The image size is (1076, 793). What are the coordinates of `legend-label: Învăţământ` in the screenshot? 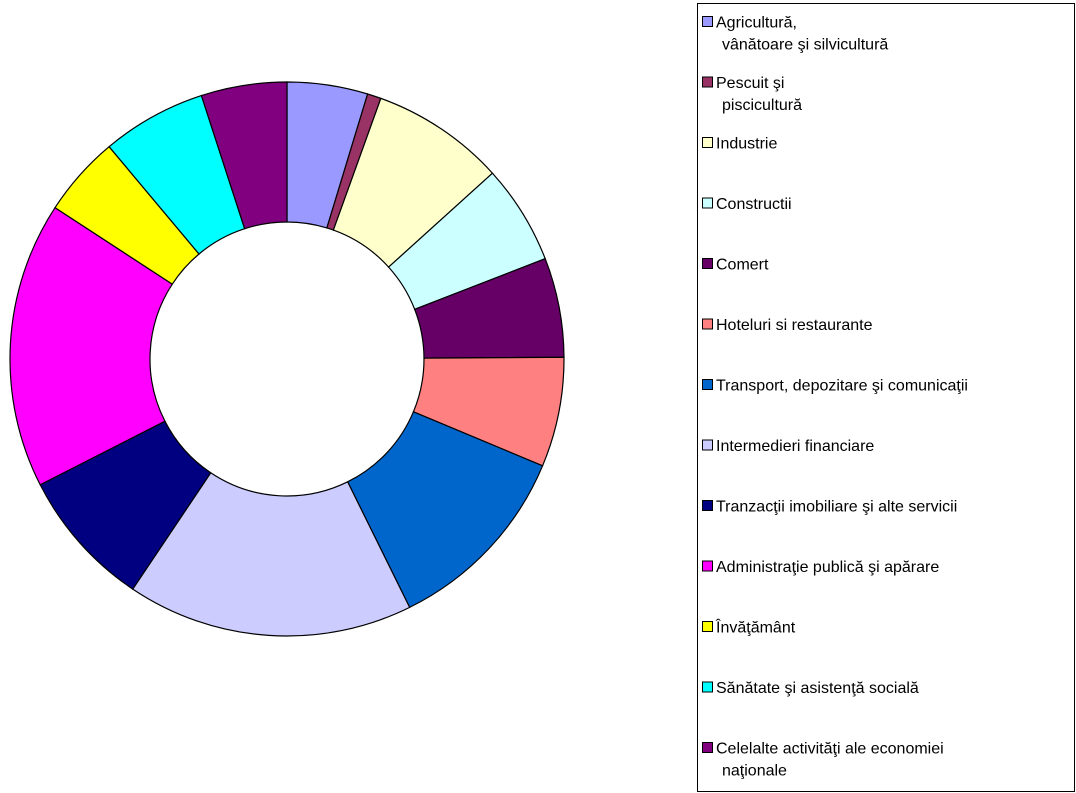 It's located at (755, 627).